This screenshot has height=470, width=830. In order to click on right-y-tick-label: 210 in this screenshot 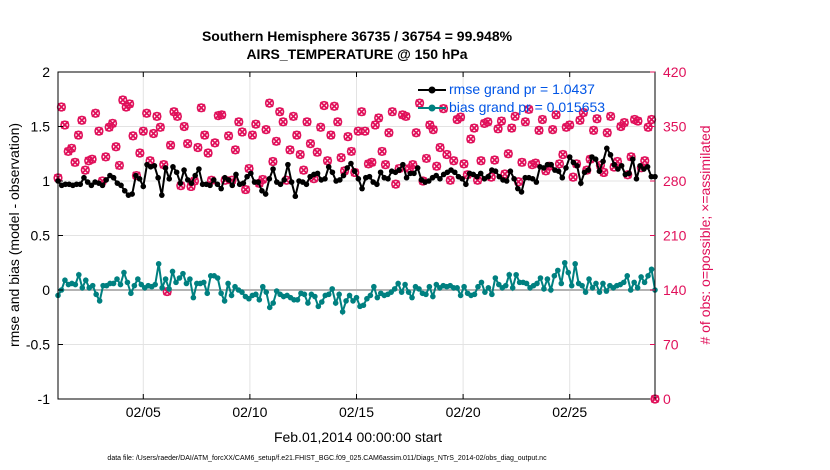, I will do `click(675, 236)`.